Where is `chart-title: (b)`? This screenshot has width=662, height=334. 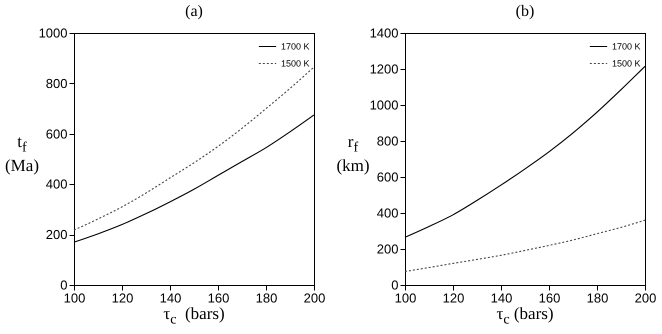
chart-title: (b) is located at coordinates (525, 11).